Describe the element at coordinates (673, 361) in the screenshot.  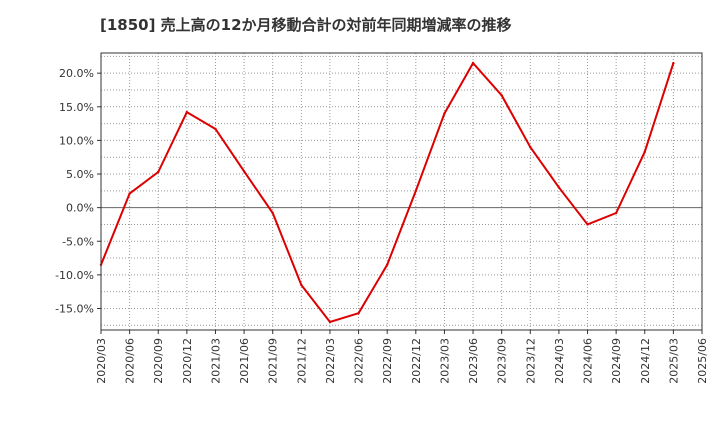
I see `x-tick-label: 2025/03` at that location.